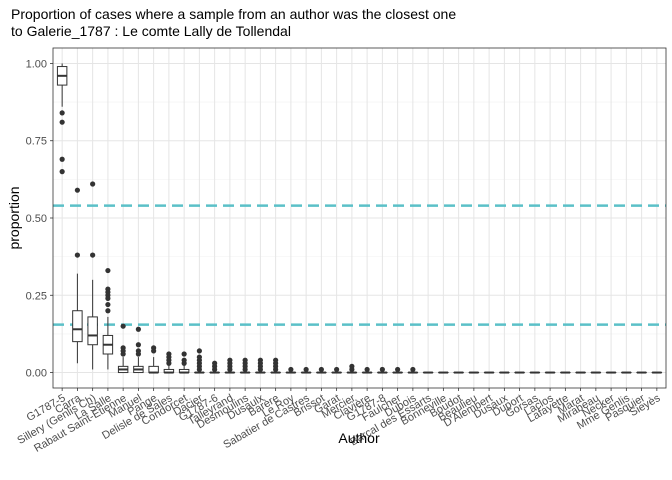  What do you see at coordinates (36, 142) in the screenshot?
I see `y-tick-label: 0.75` at bounding box center [36, 142].